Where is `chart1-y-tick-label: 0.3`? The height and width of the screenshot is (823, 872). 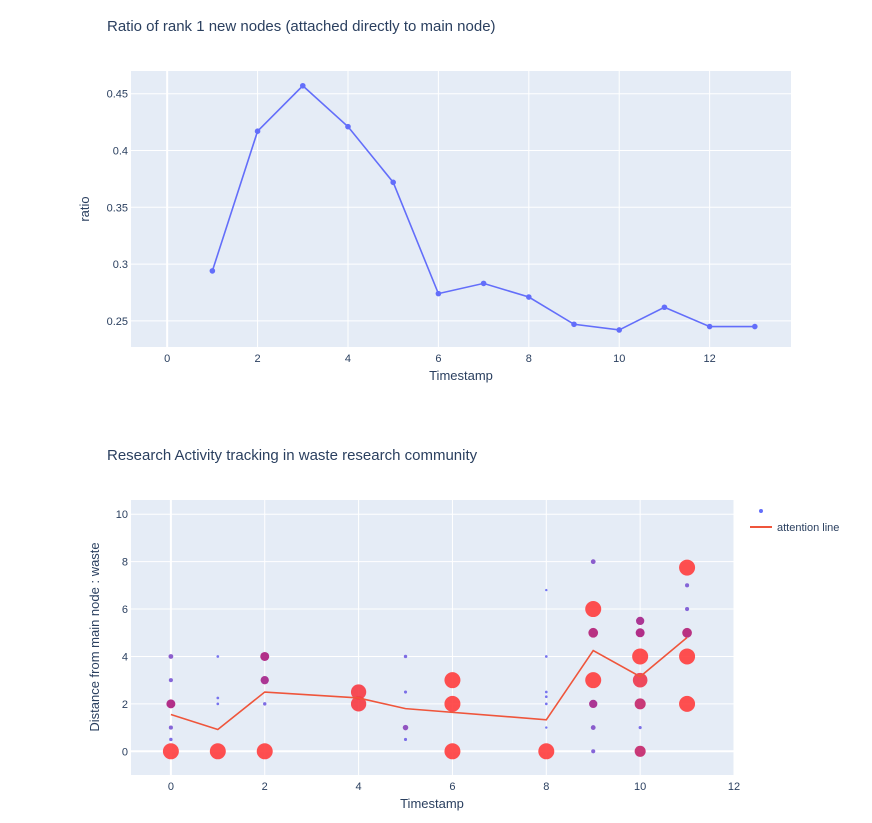
chart1-y-tick-label: 0.3 is located at coordinates (120, 265).